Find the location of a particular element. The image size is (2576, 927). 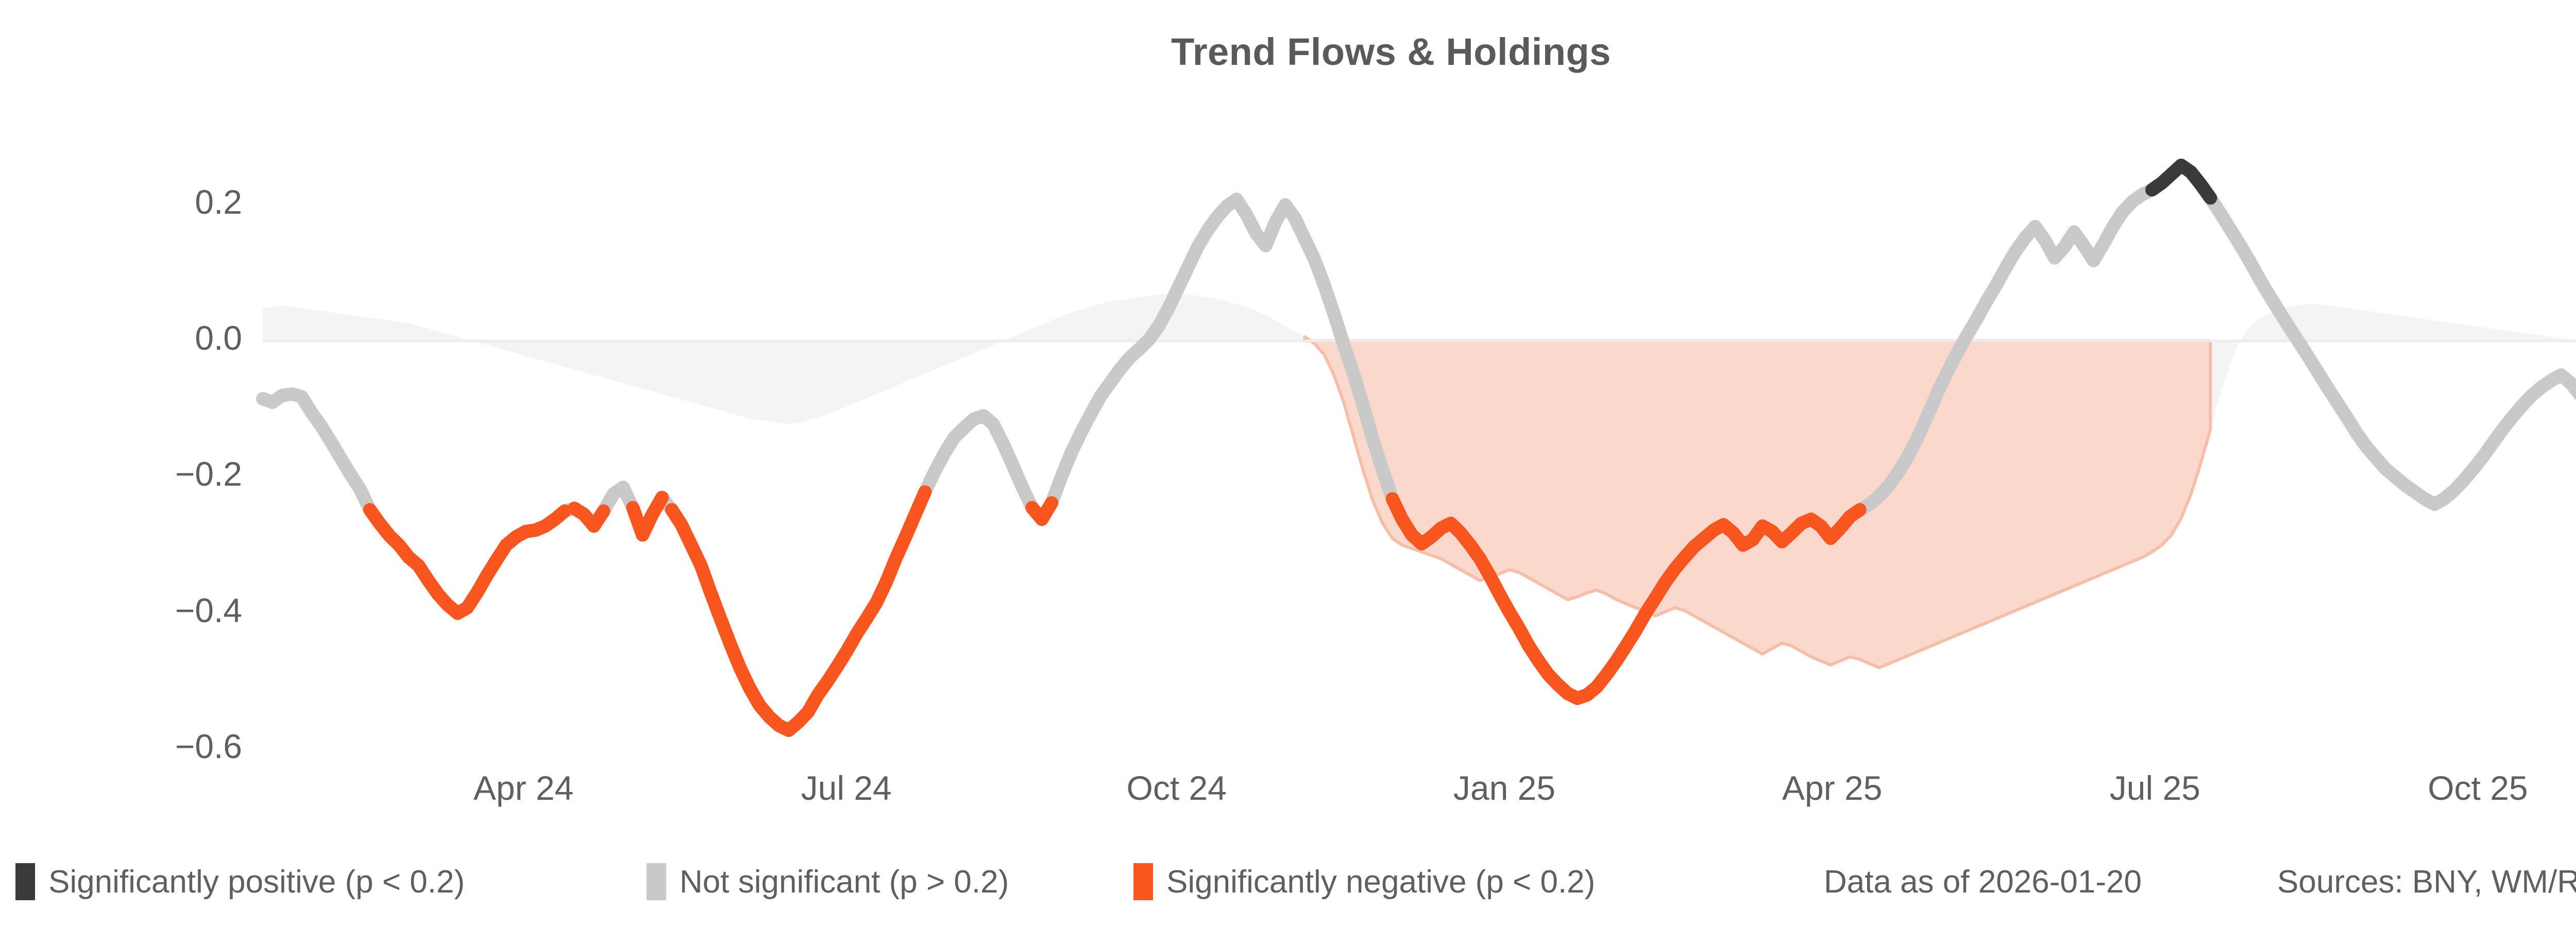

legend-swatch-neutral is located at coordinates (657, 881).